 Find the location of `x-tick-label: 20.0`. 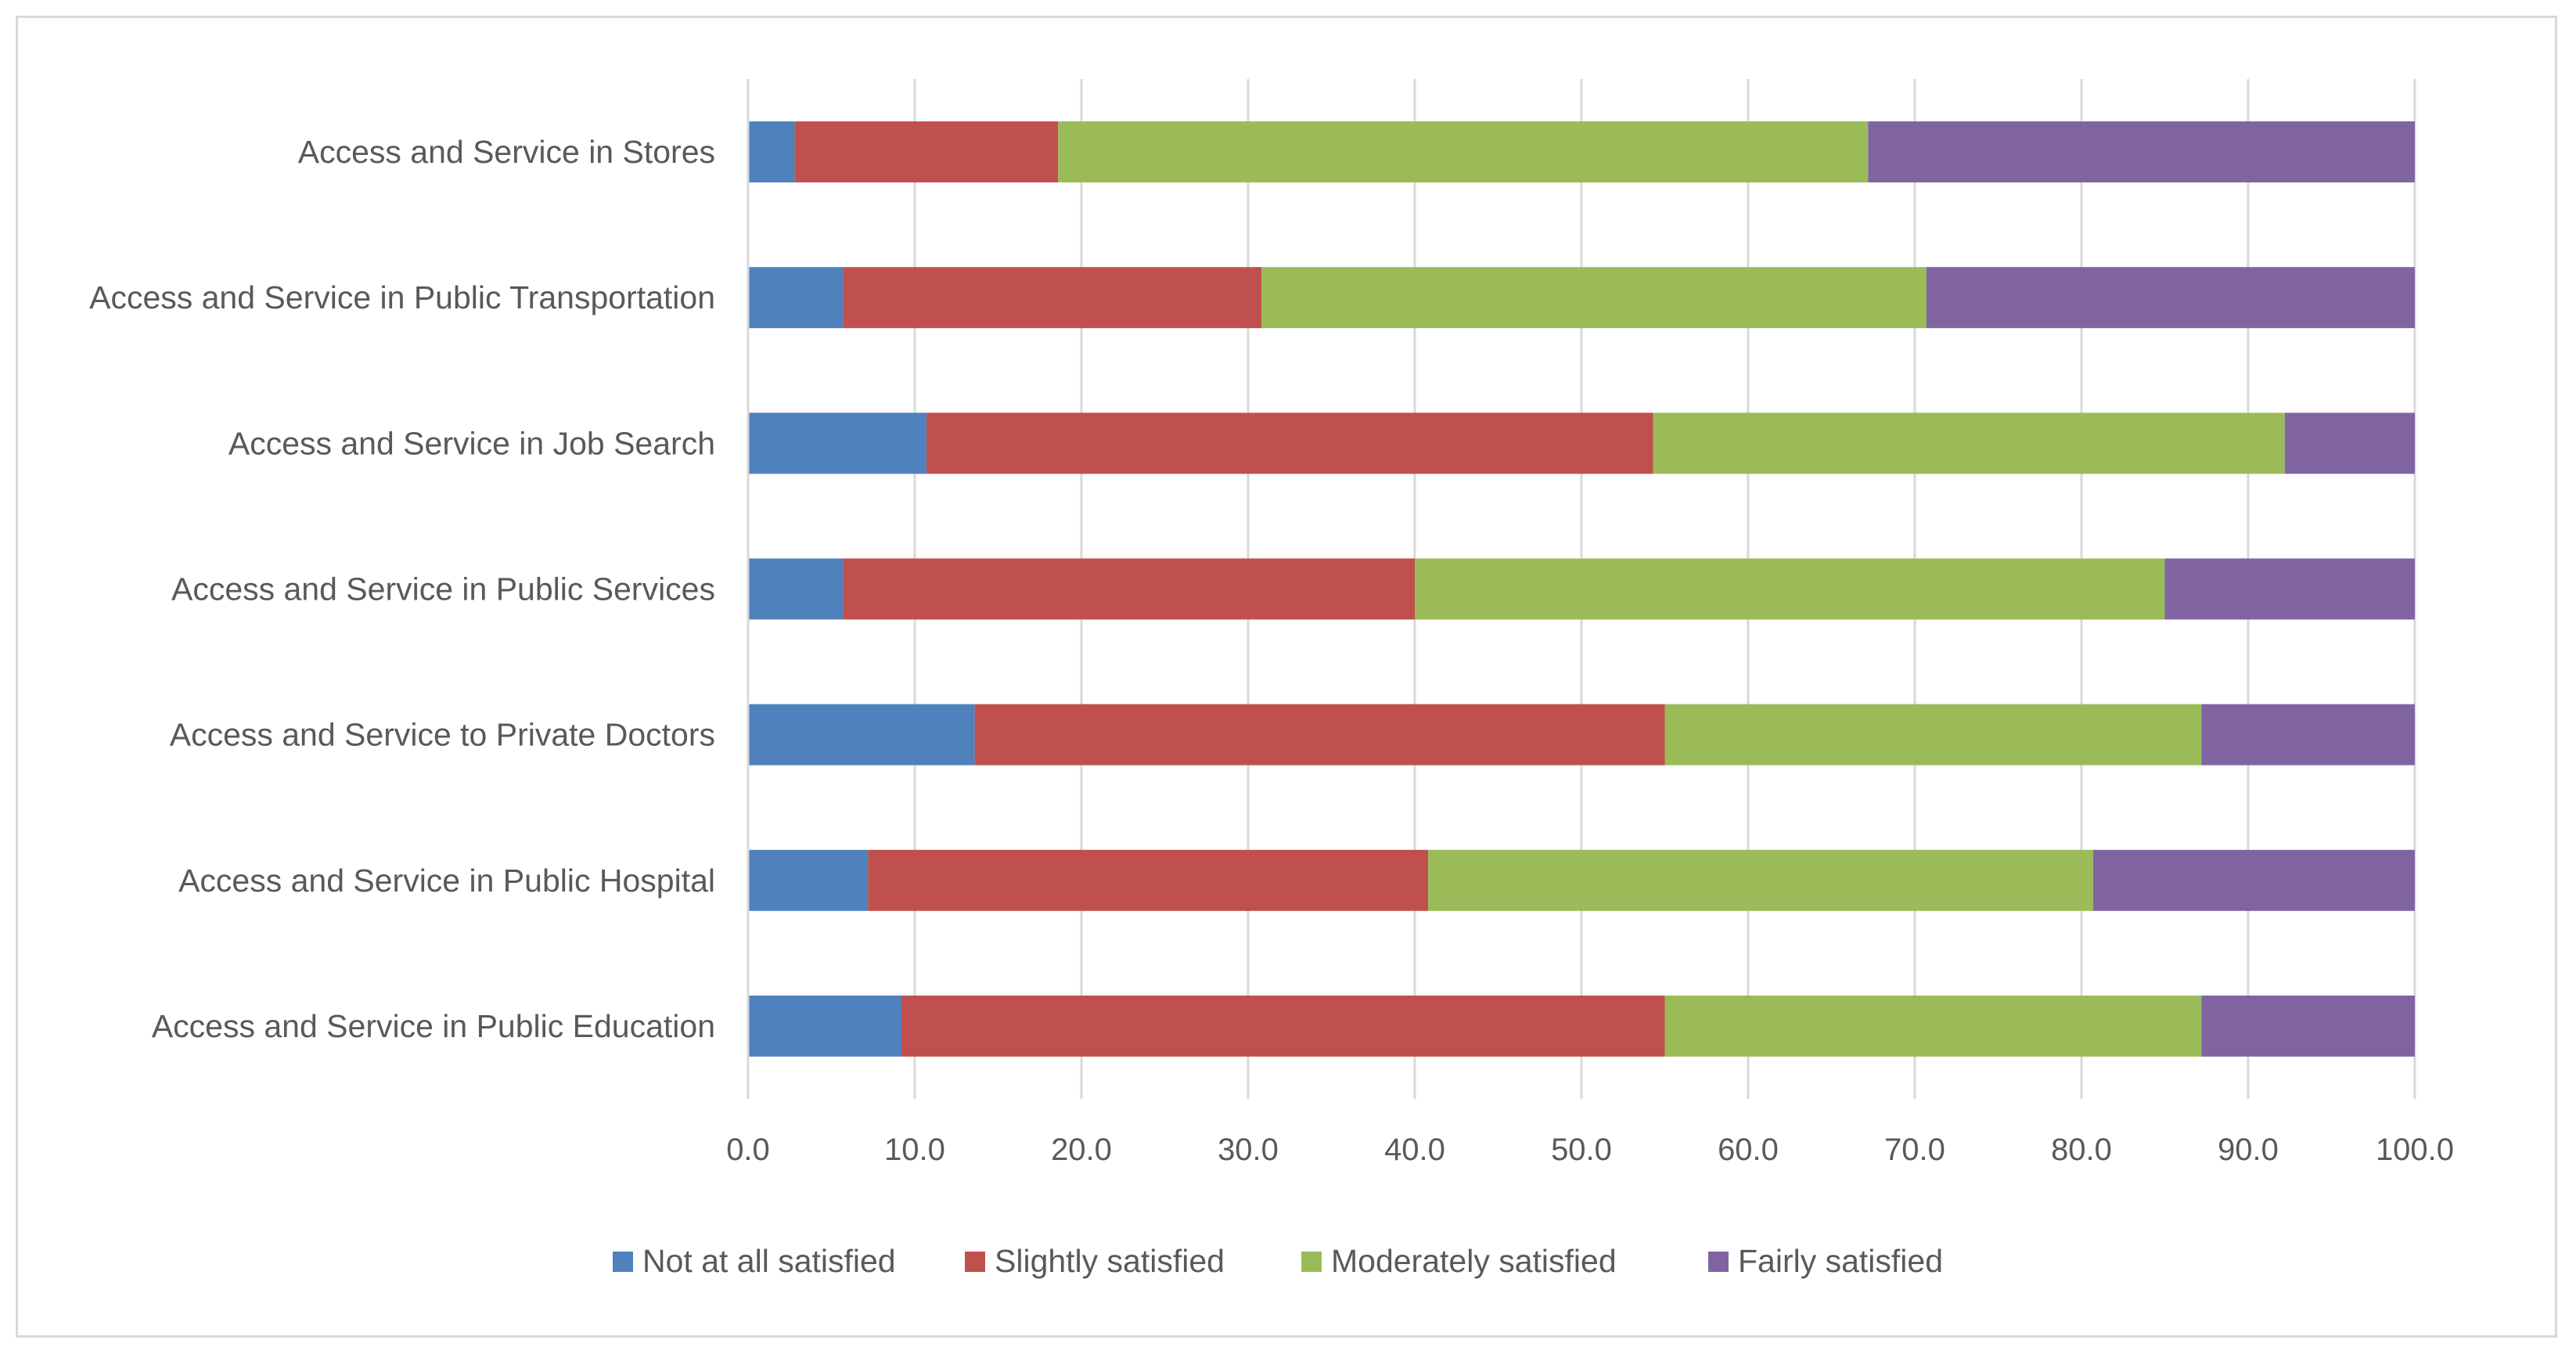

x-tick-label: 20.0 is located at coordinates (1081, 1150).